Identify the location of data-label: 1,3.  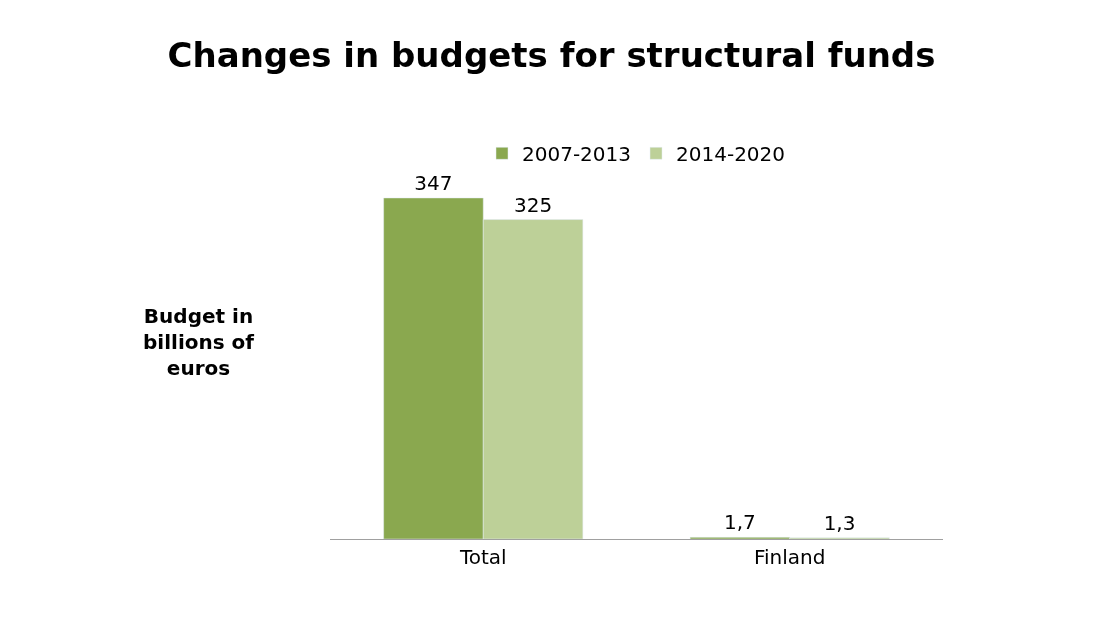
(839, 522).